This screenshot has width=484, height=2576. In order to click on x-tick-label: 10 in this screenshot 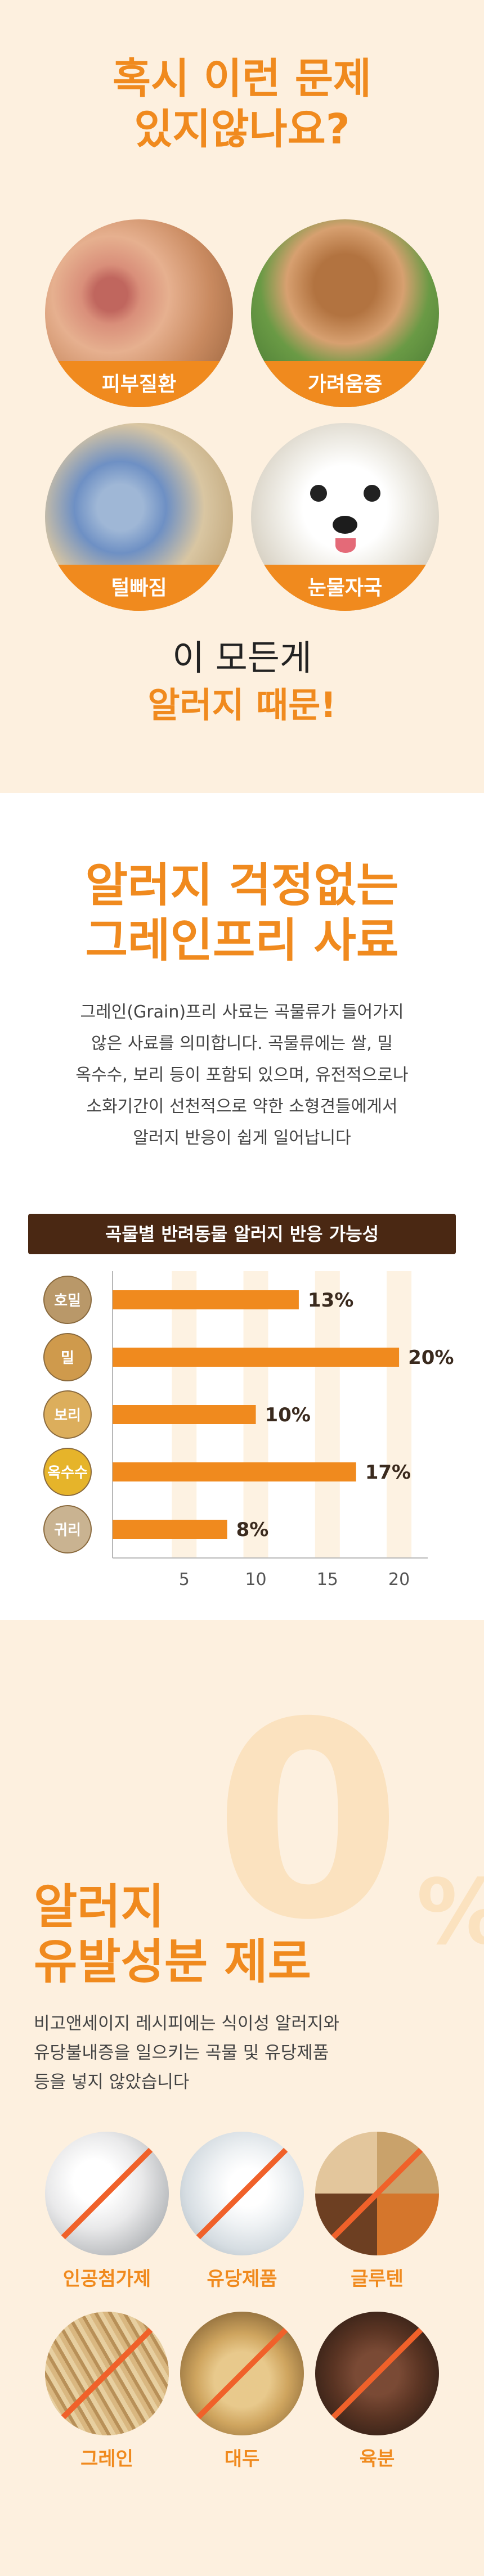, I will do `click(256, 1580)`.